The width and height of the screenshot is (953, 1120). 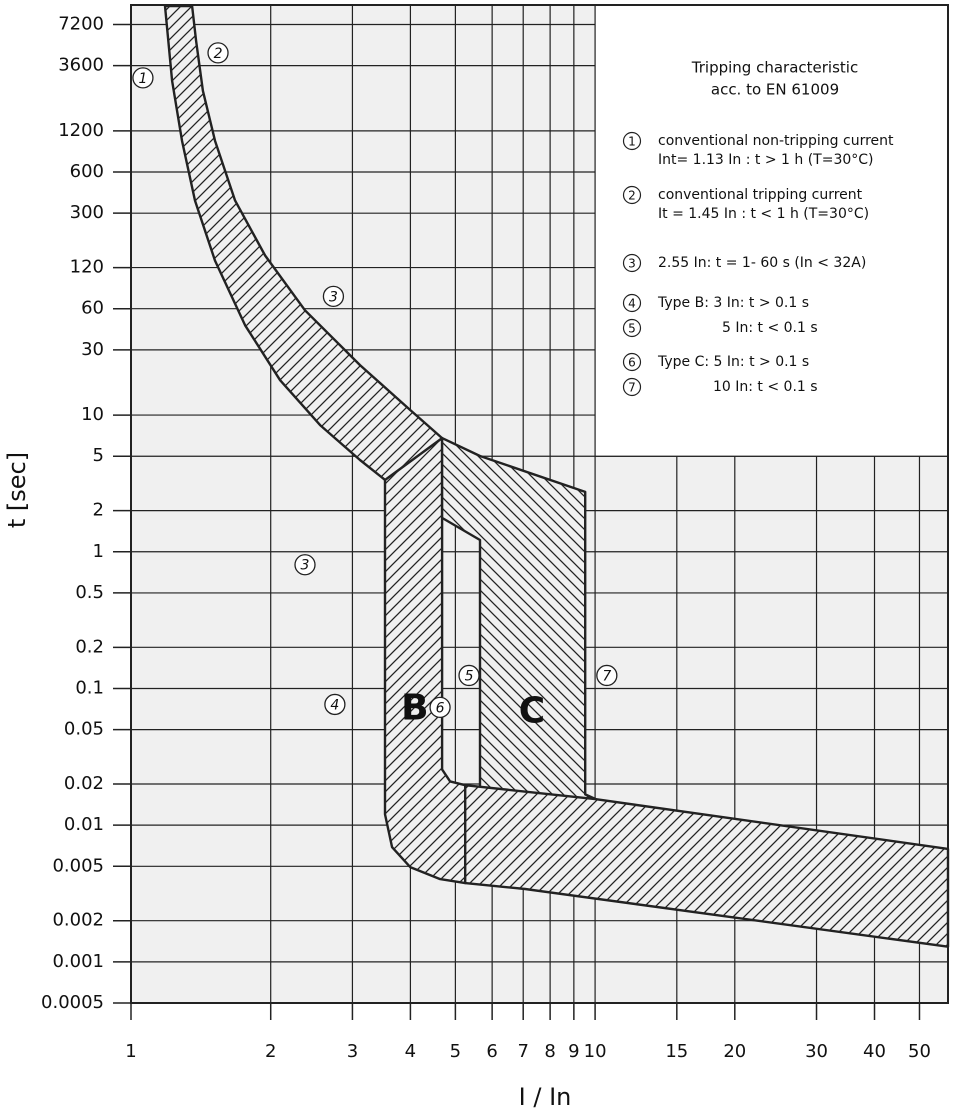 What do you see at coordinates (770, 328) in the screenshot?
I see `legend-text: 5 In: t < 0.1 s` at bounding box center [770, 328].